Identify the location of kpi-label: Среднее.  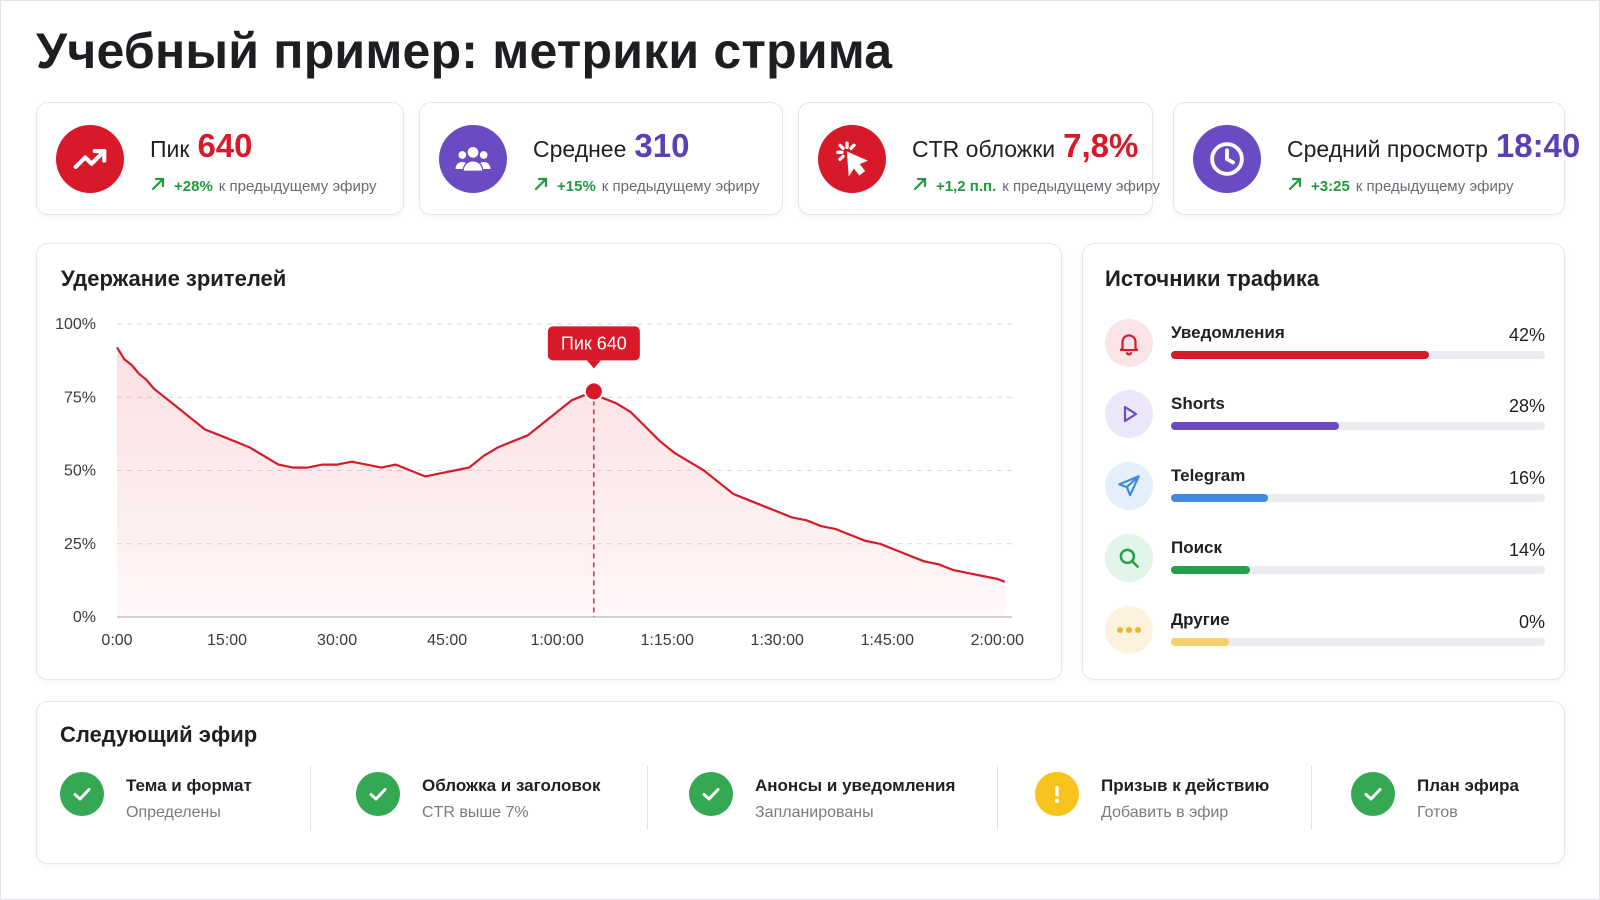
(580, 149).